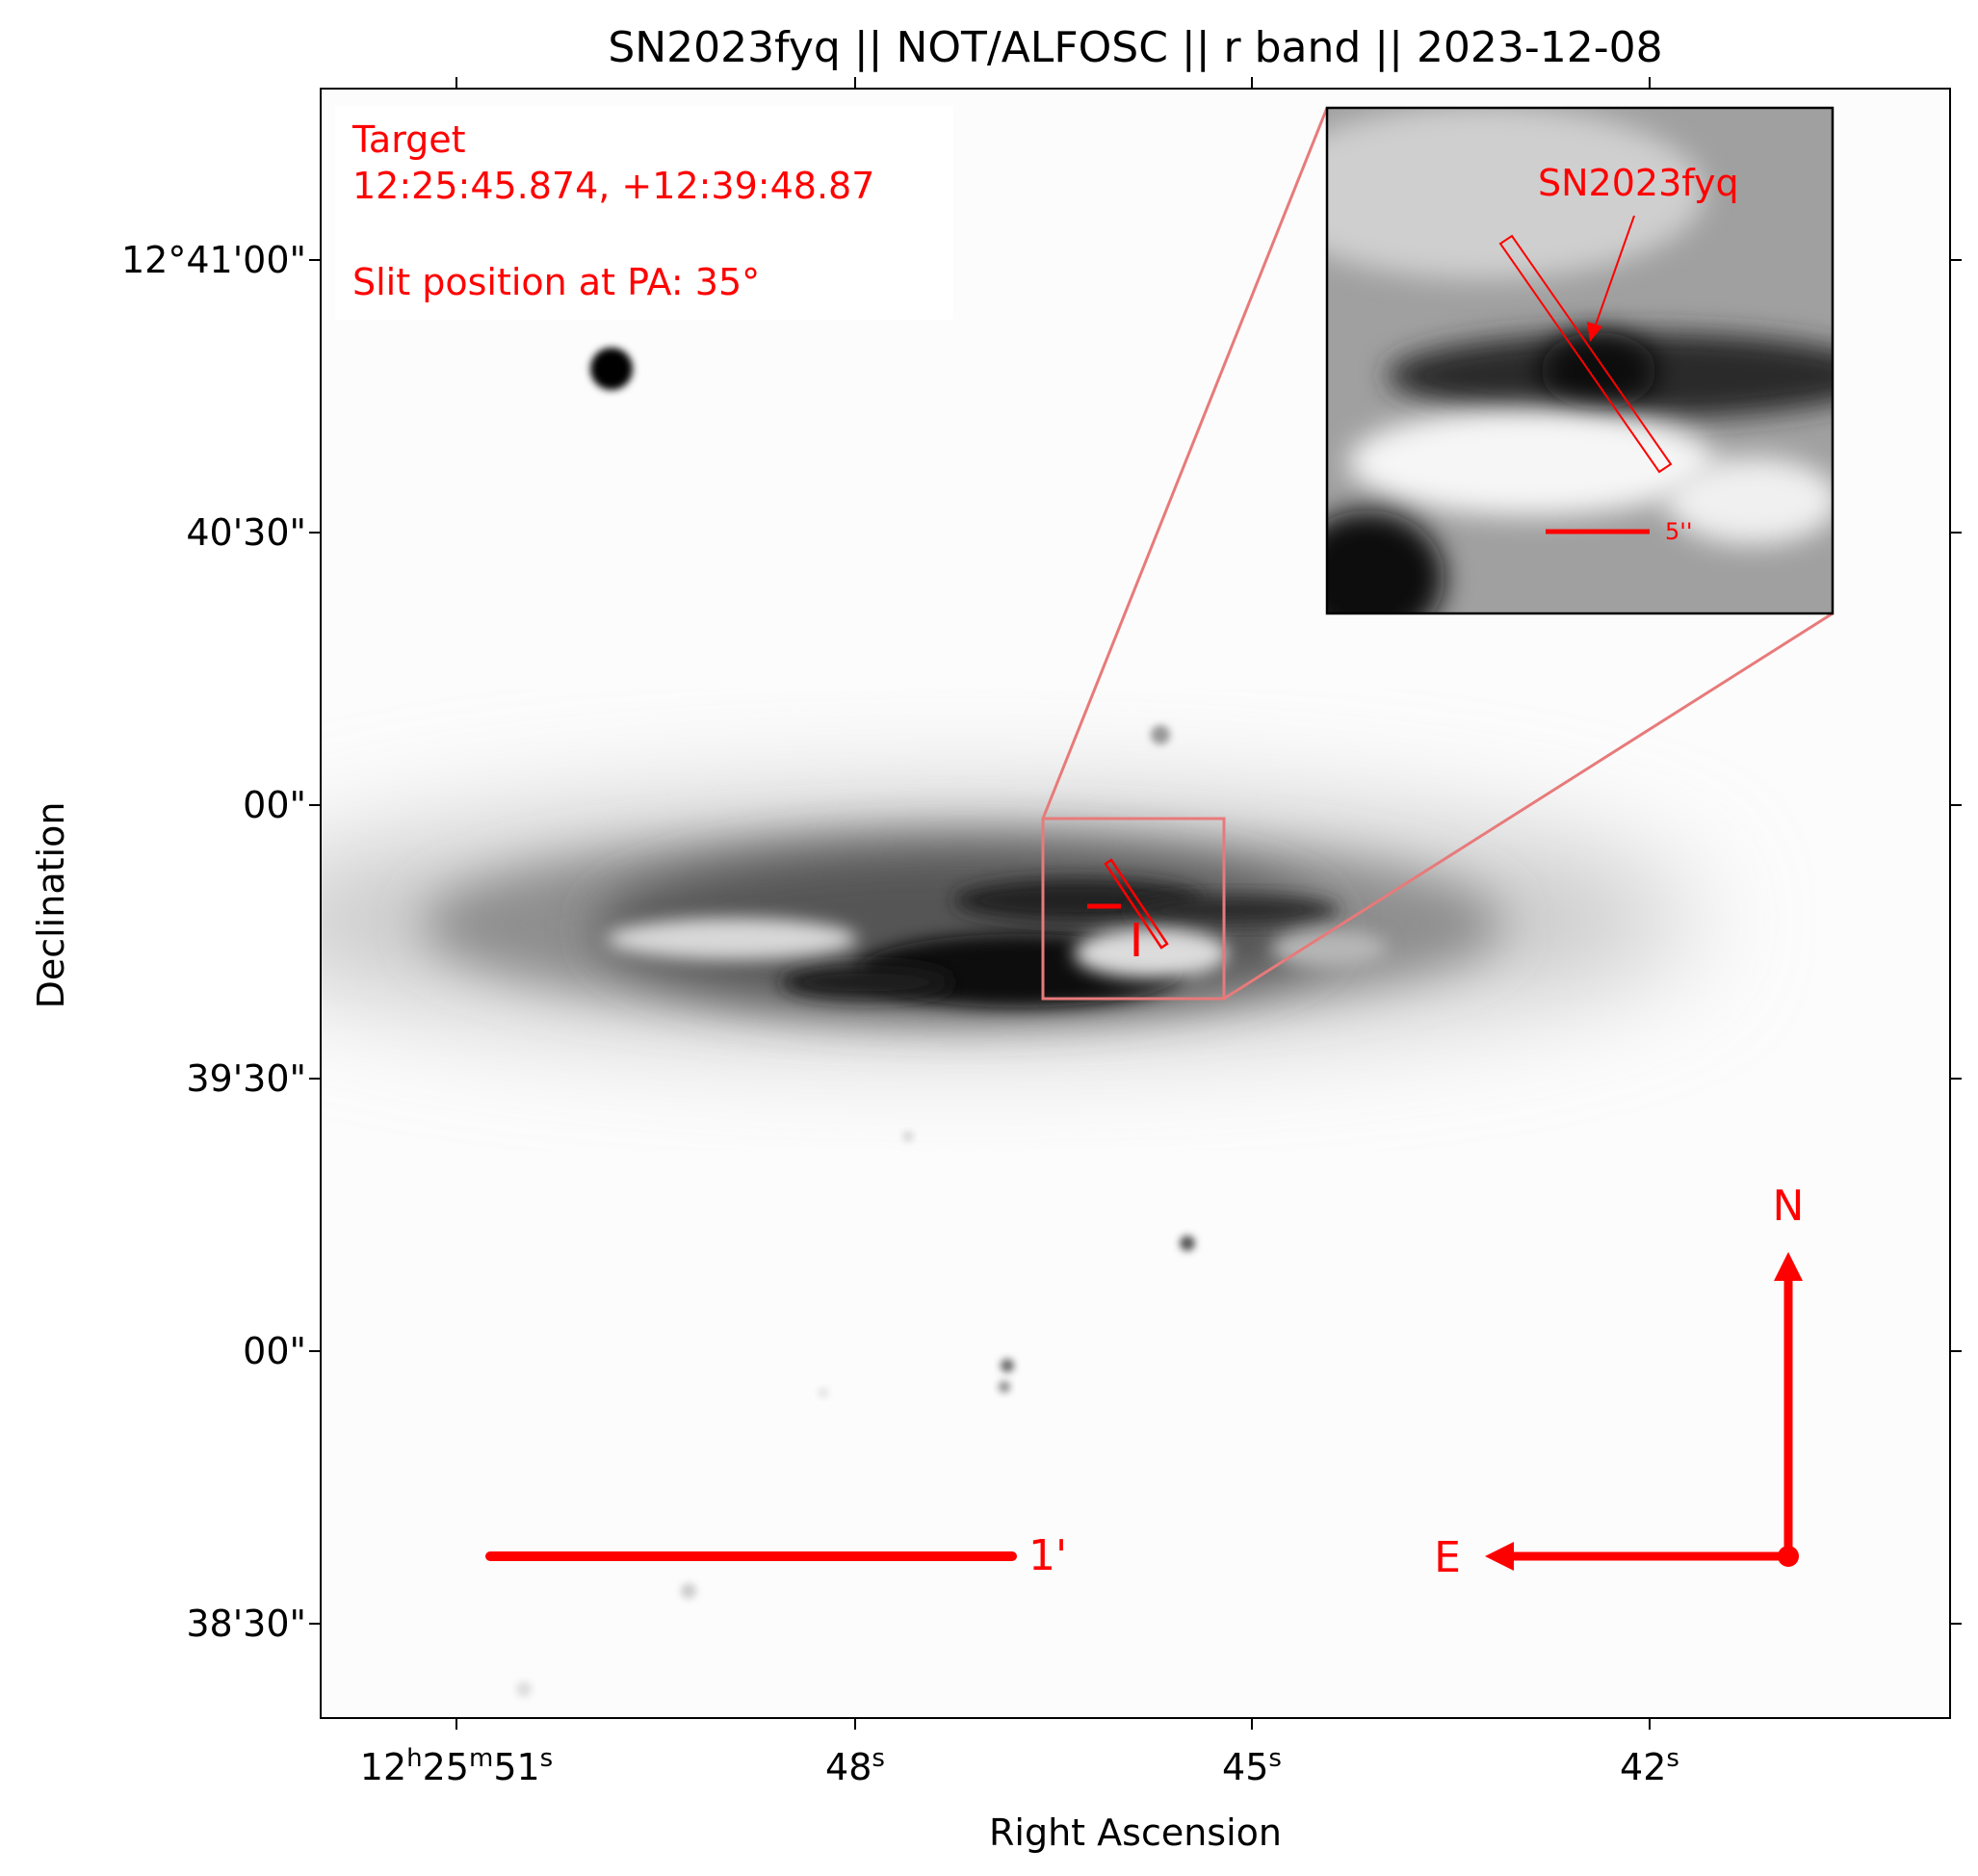  Describe the element at coordinates (1789, 1206) in the screenshot. I see `compass-north-label: N` at that location.